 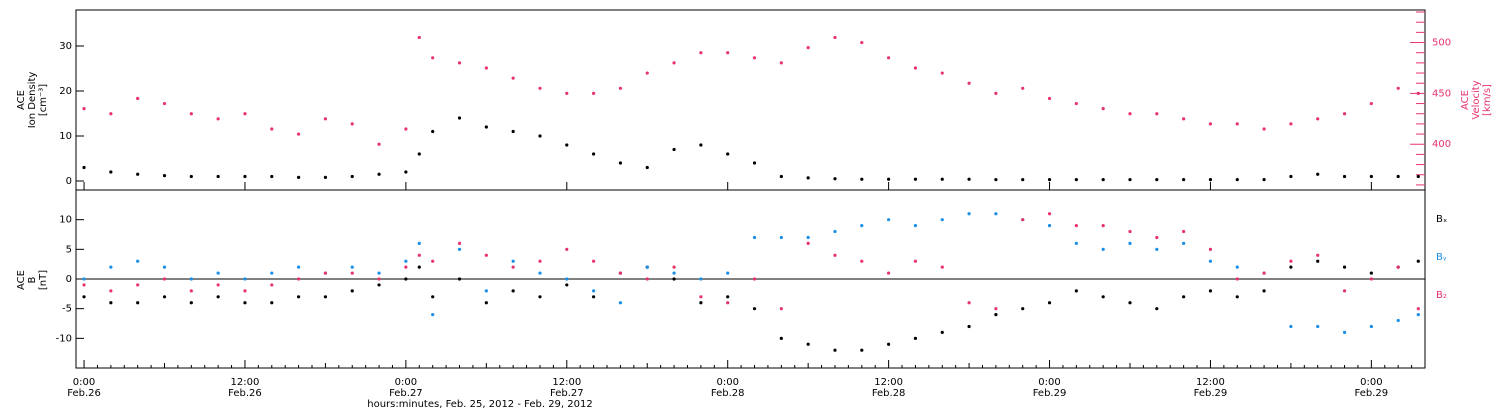 I want to click on density-tick-label: 30, so click(x=65, y=46).